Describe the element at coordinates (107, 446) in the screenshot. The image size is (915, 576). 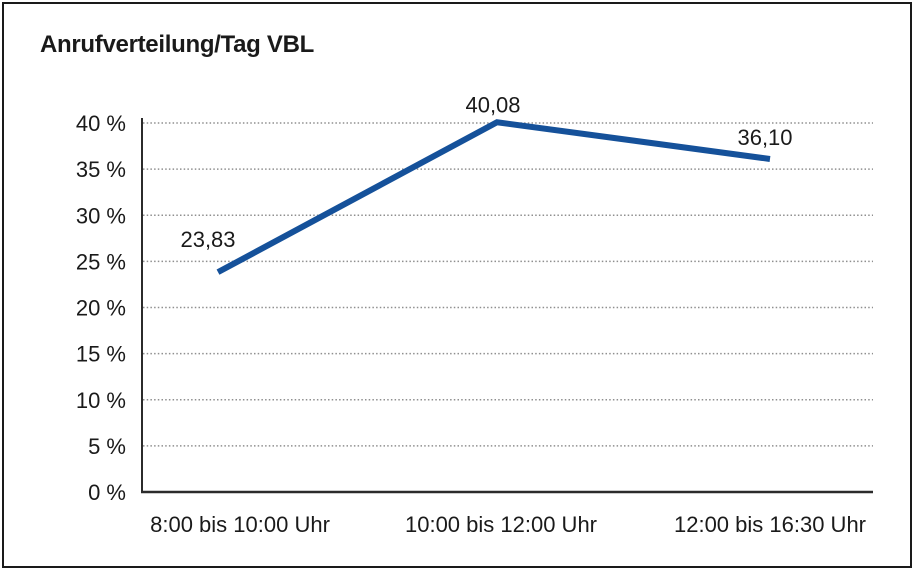
I see `y-axis-tick-label: 5 %` at that location.